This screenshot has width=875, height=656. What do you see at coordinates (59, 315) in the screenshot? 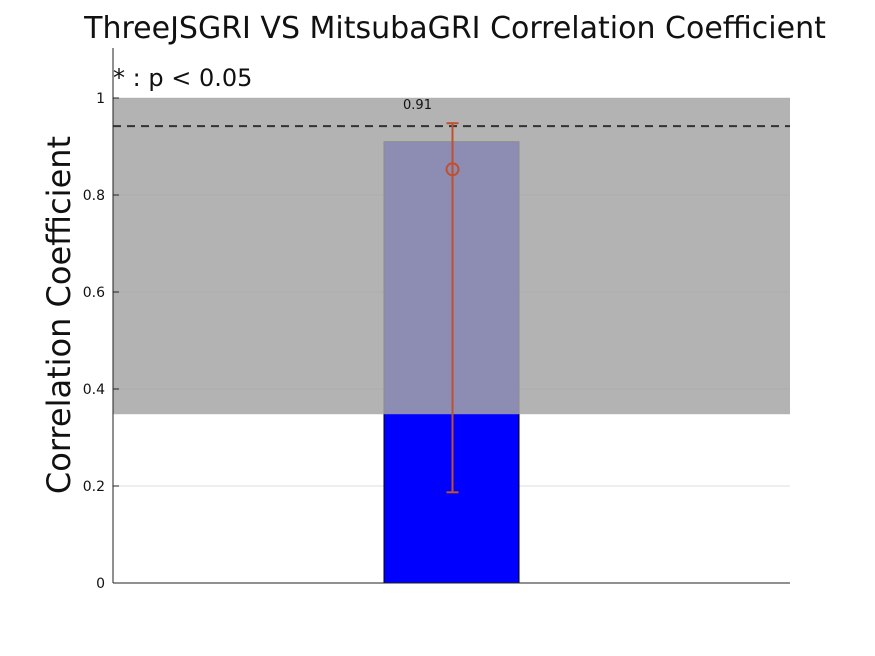
I see `y-axis-label: Correlation Coefficient` at bounding box center [59, 315].